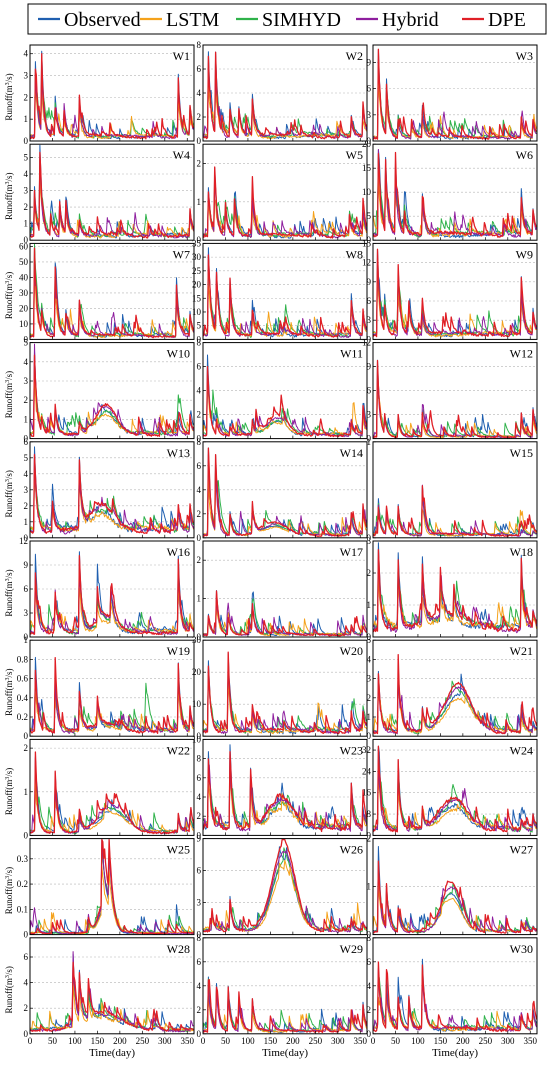  I want to click on series-dpe-w25, so click(111, 886).